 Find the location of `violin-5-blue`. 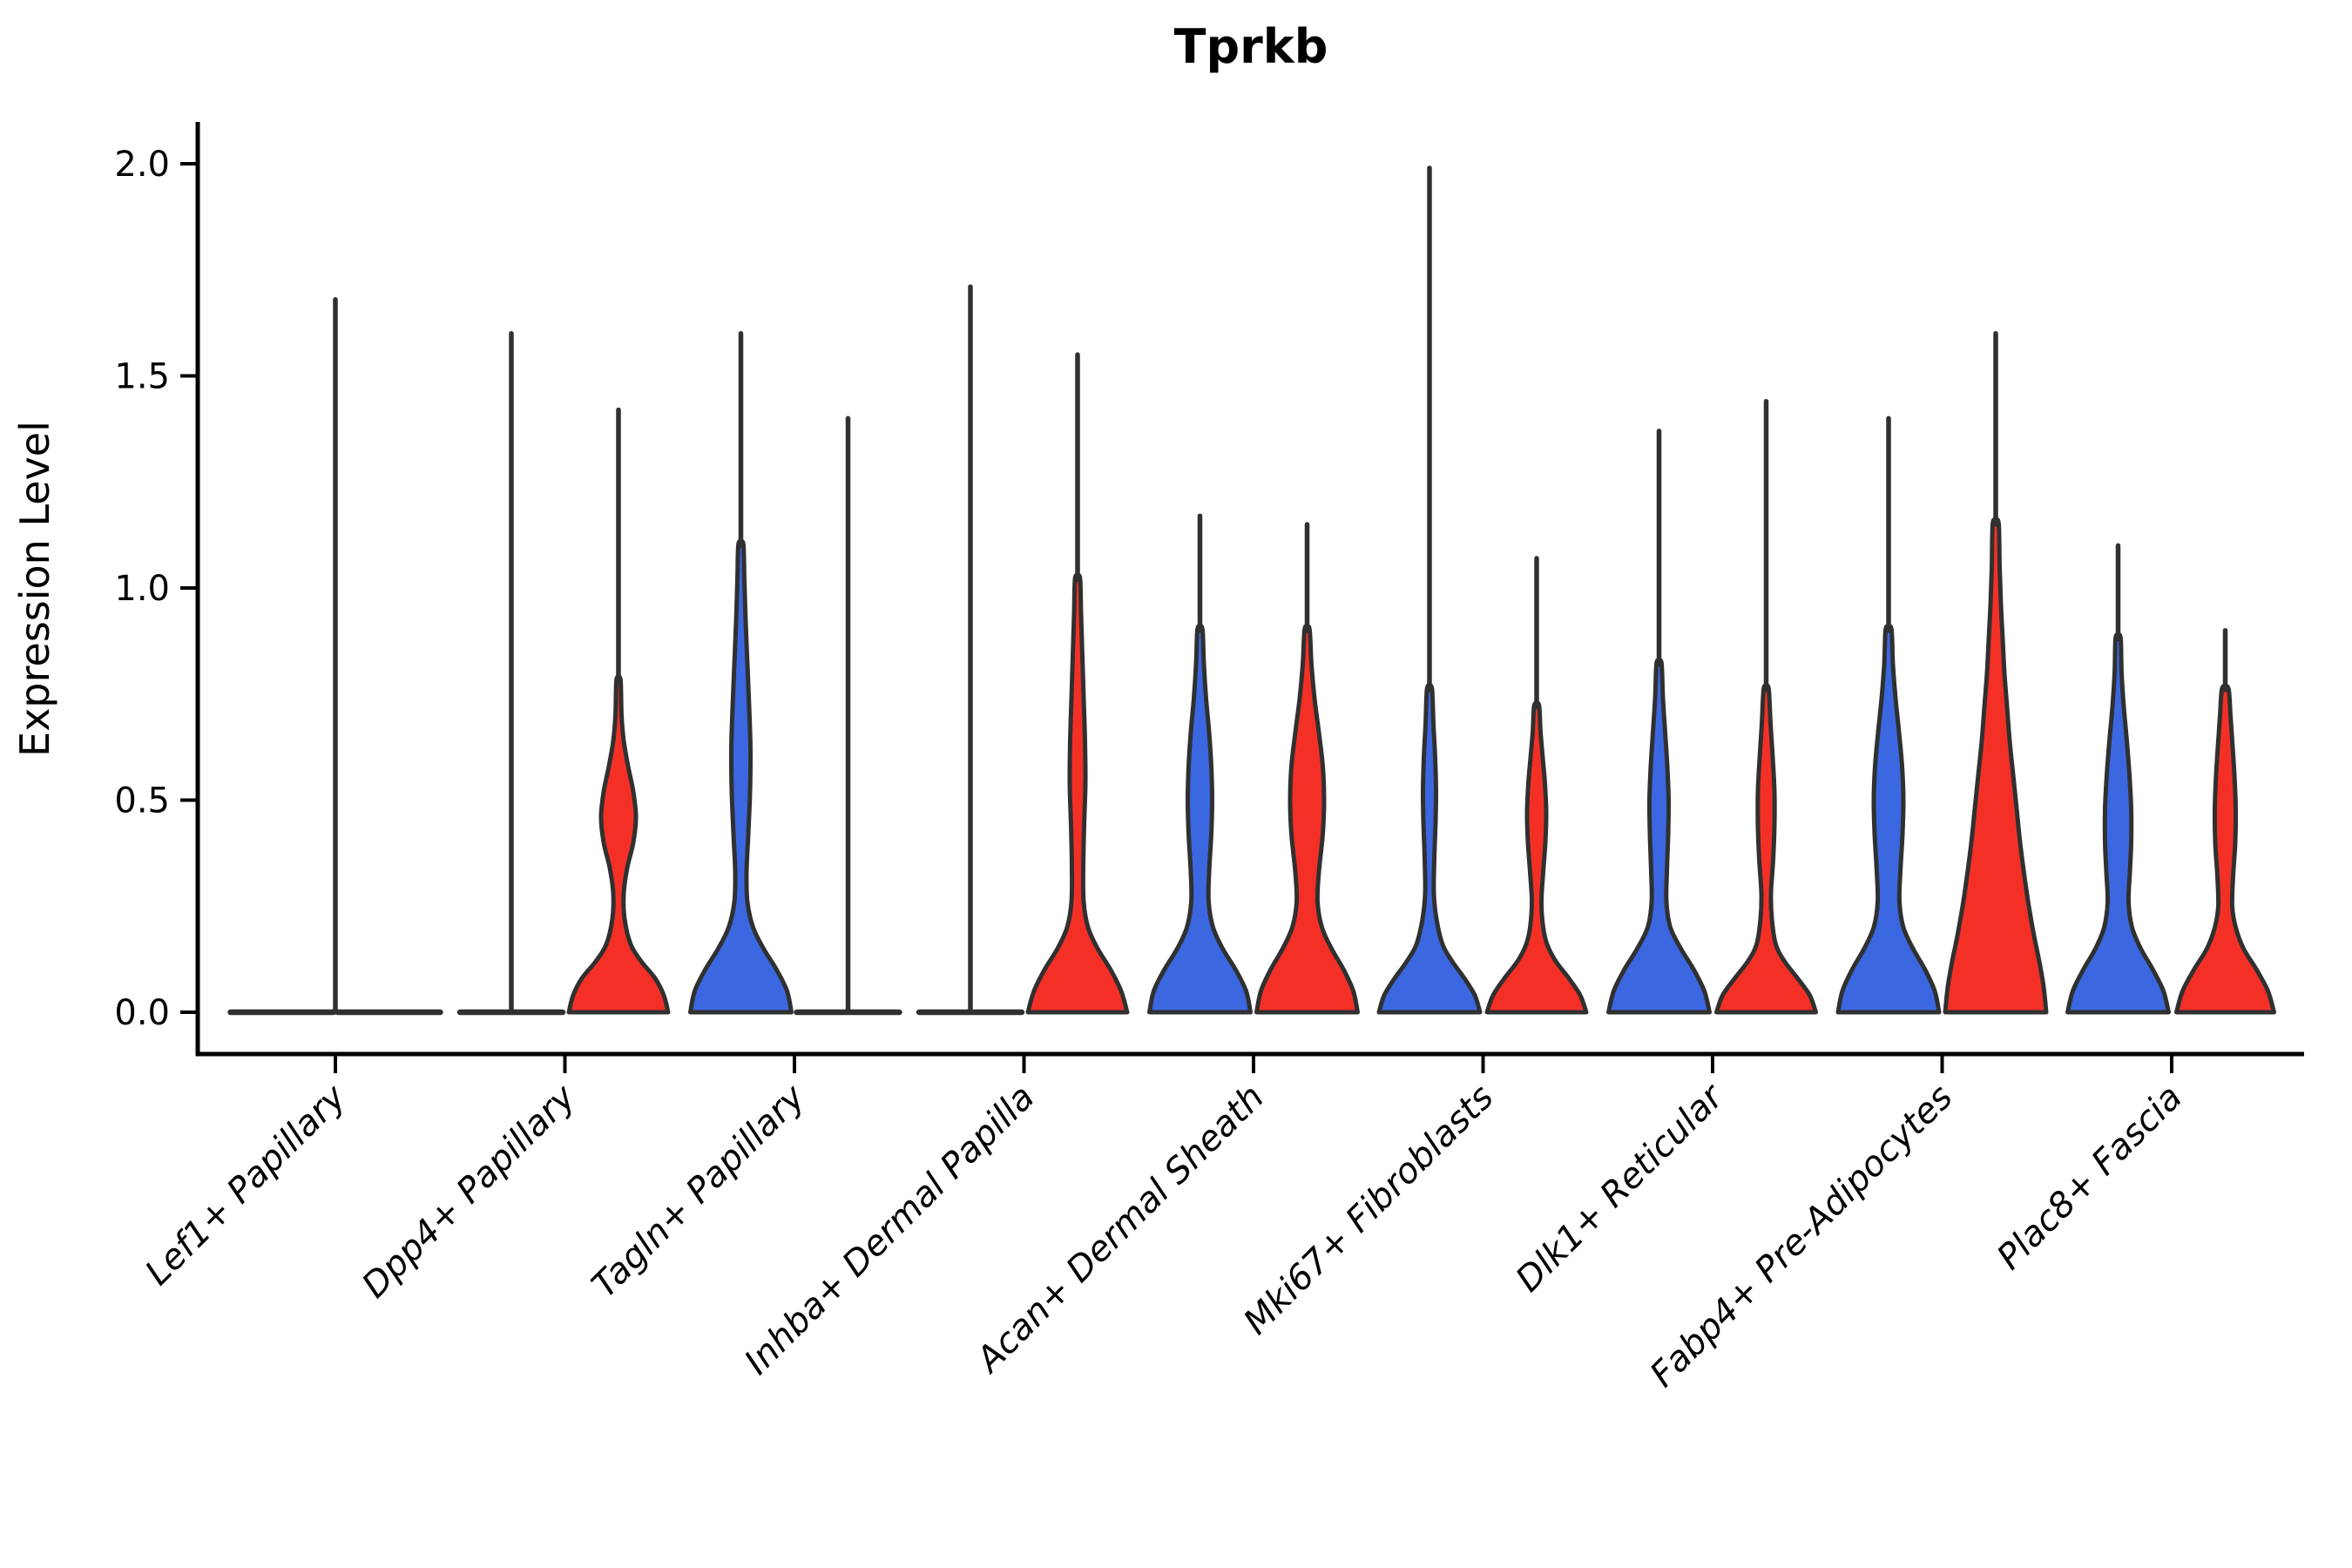

violin-5-blue is located at coordinates (1429, 849).